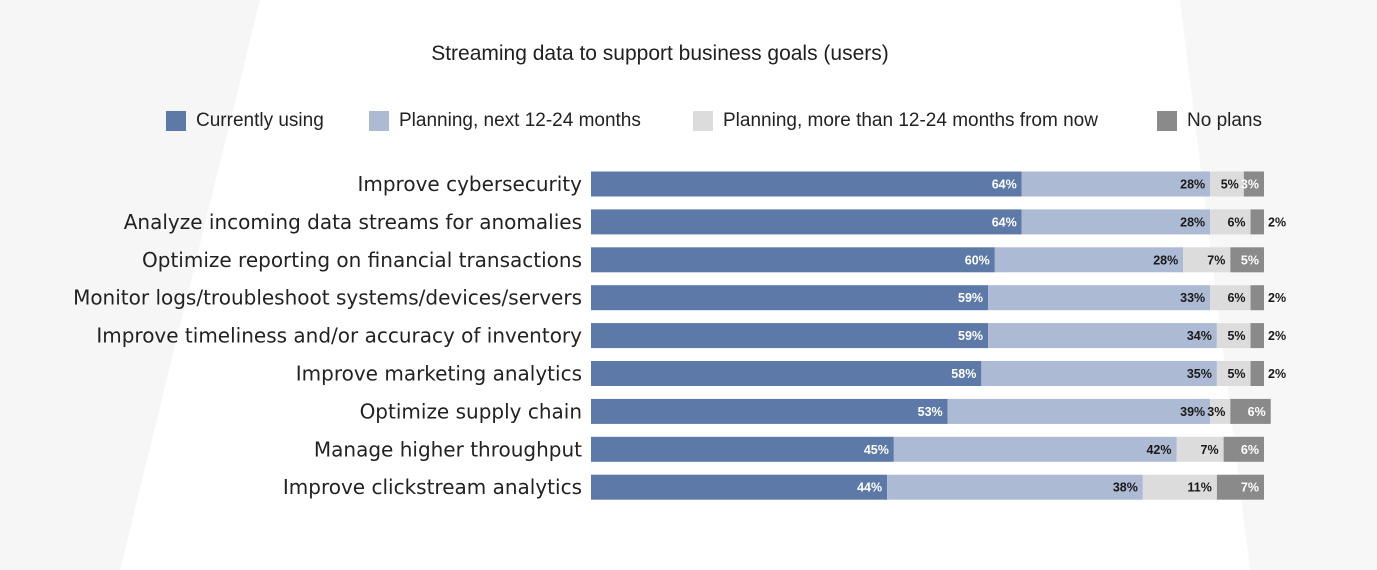  I want to click on legend-label: No plans, so click(1224, 120).